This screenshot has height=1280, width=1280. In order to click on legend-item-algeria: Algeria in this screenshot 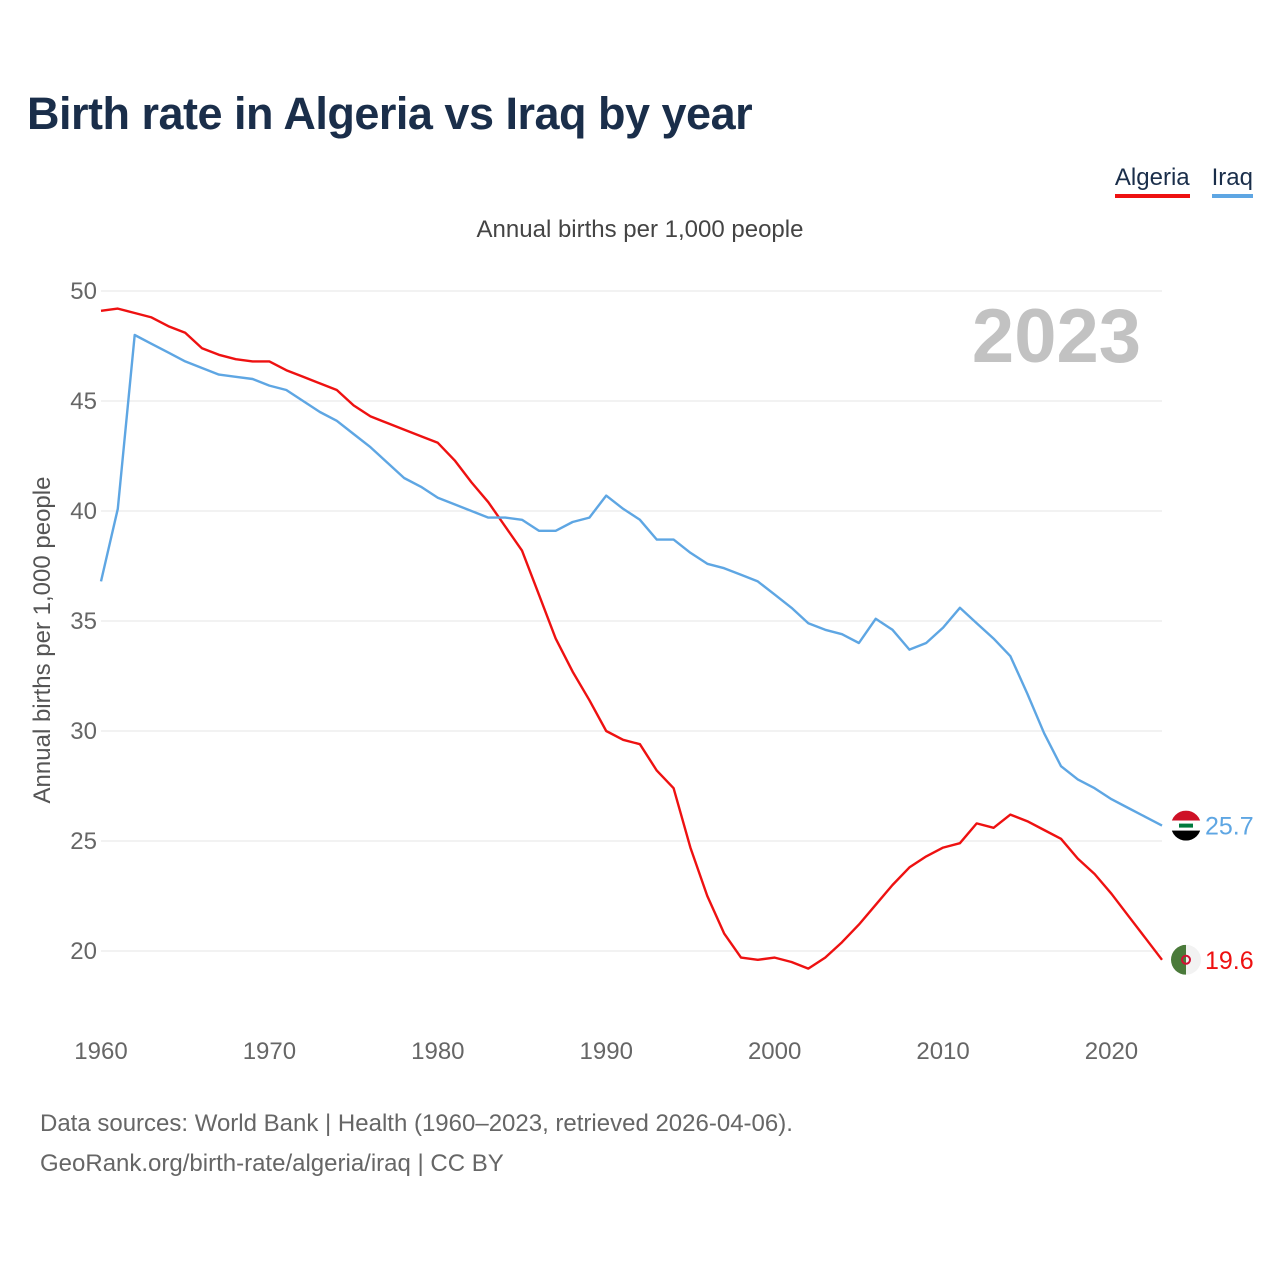, I will do `click(1152, 181)`.